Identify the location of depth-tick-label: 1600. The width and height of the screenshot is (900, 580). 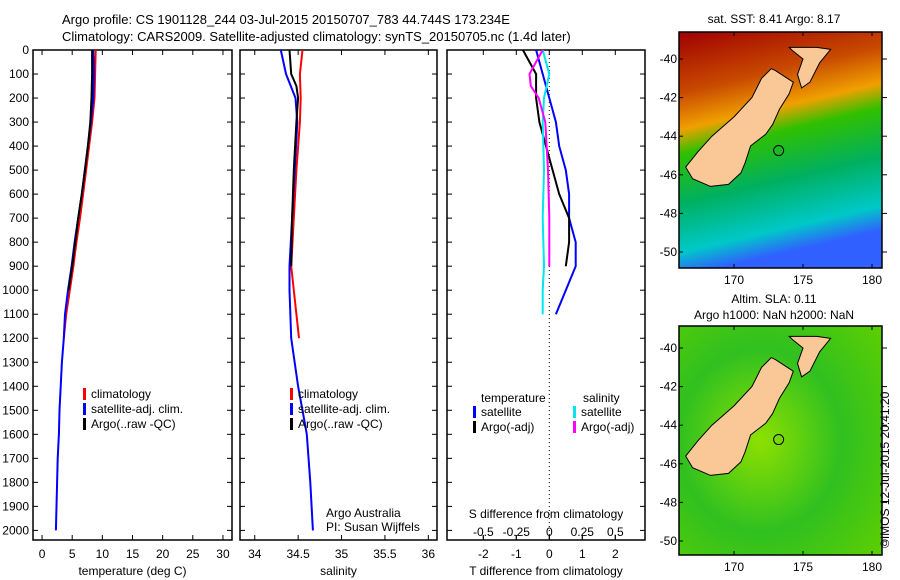
(15, 434).